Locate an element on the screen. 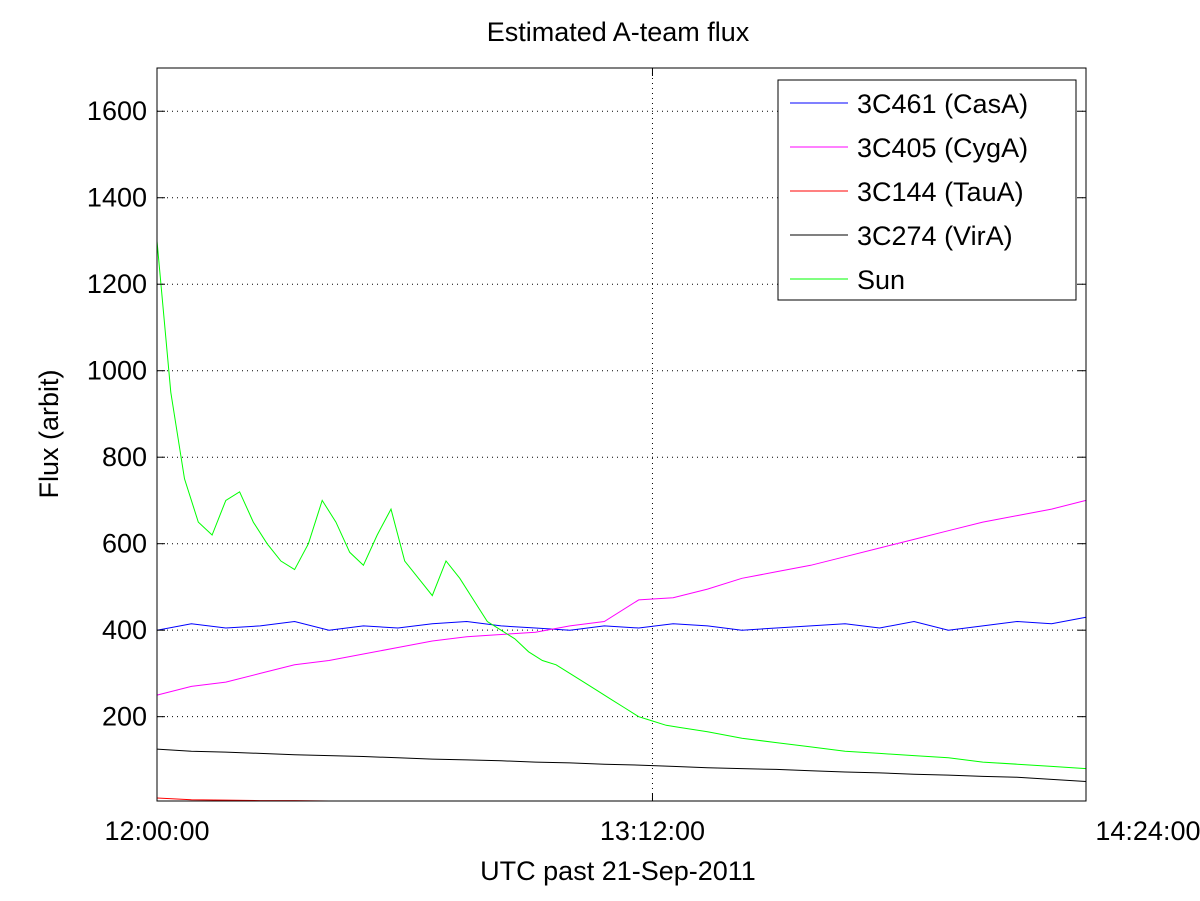 Image resolution: width=1200 pixels, height=901 pixels. y-tick-label: 1600 is located at coordinates (117, 111).